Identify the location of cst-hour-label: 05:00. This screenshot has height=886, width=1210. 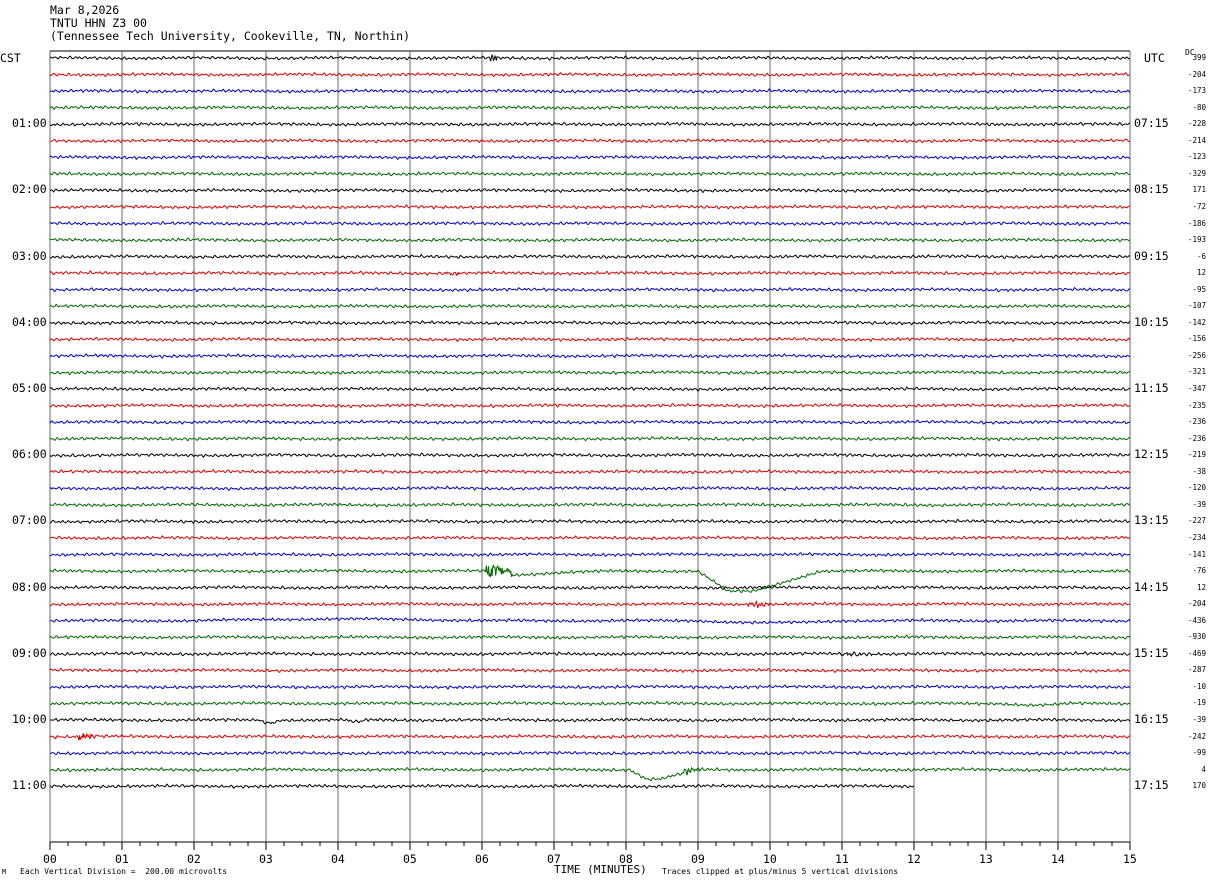
(29, 388).